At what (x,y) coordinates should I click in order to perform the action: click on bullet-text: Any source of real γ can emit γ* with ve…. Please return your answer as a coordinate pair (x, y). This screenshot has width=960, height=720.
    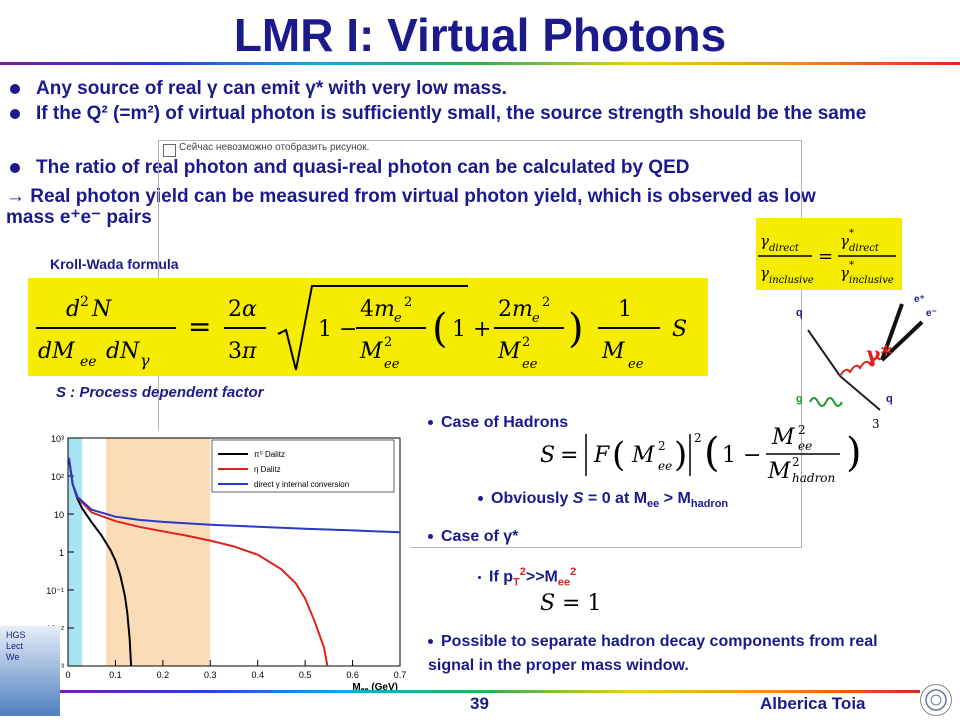
    Looking at the image, I should click on (271, 88).